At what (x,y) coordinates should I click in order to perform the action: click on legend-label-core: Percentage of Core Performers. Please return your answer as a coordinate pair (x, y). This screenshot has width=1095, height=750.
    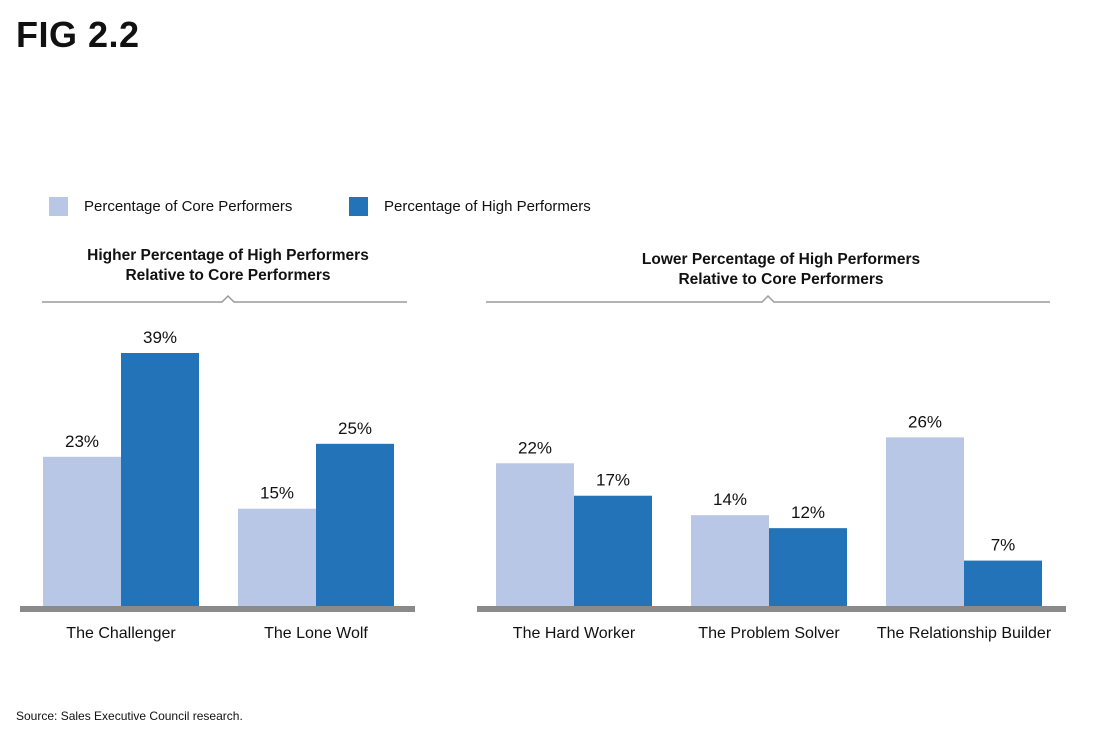
    Looking at the image, I should click on (188, 206).